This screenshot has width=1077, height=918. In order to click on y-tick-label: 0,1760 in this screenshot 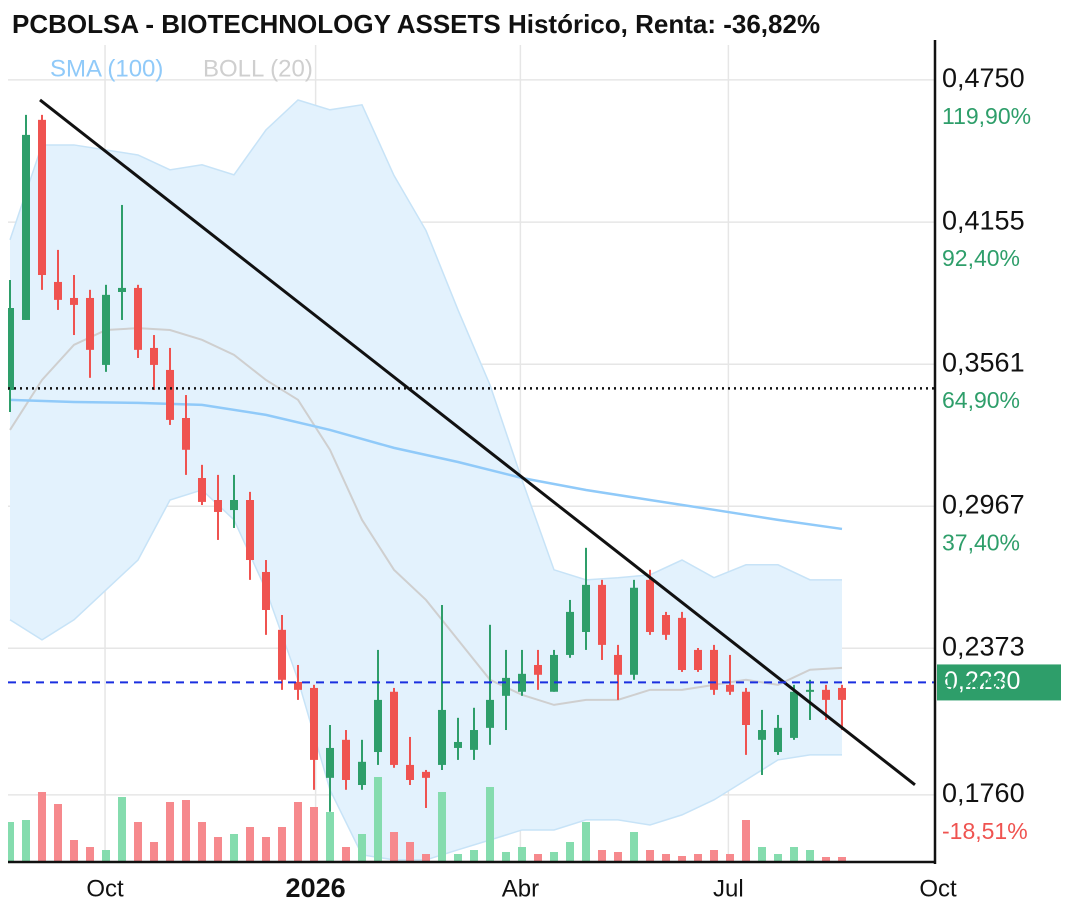, I will do `click(983, 793)`.